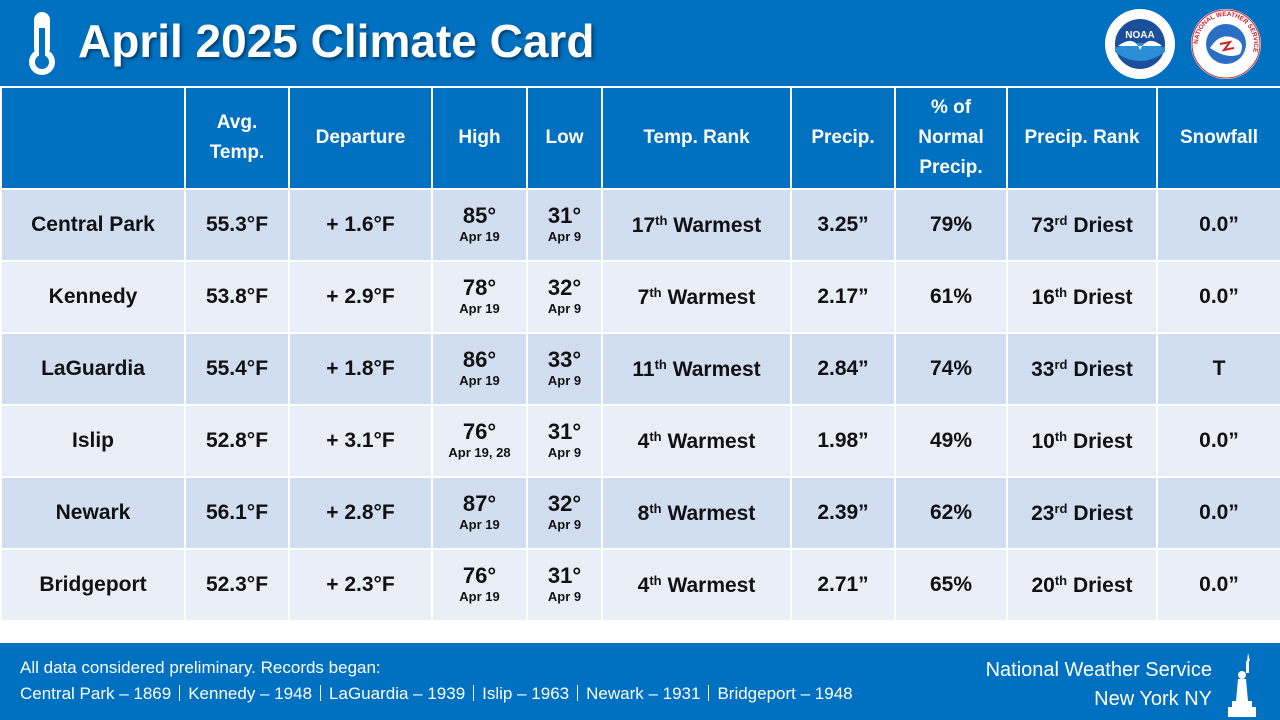  I want to click on precip-rank: 33rd Driest, so click(1082, 369).